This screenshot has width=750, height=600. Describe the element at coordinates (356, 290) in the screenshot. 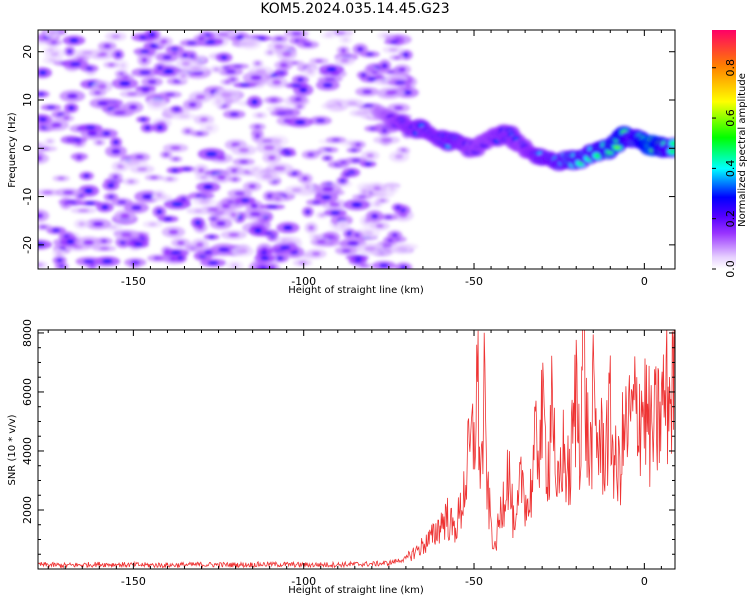

I see `top-x-axis-label: Height of straight line (km)` at that location.